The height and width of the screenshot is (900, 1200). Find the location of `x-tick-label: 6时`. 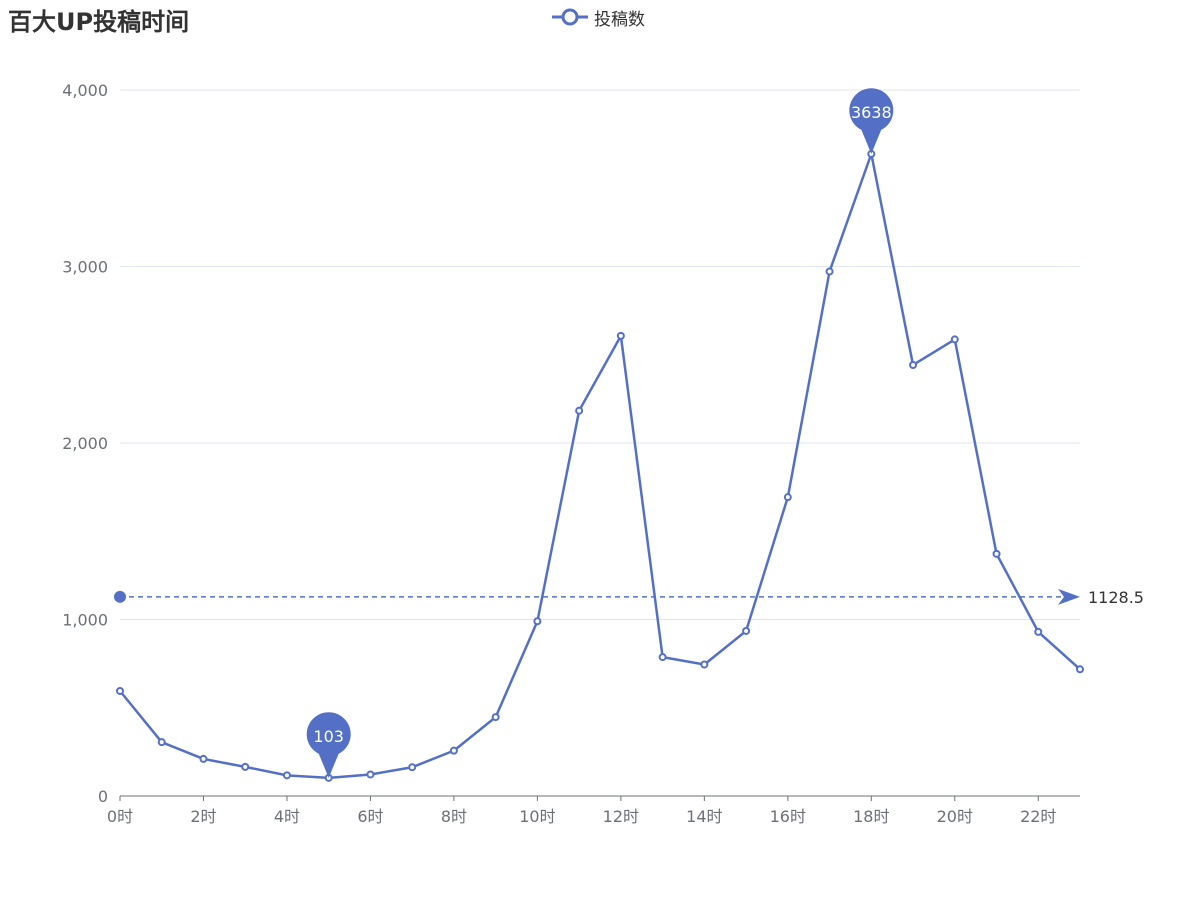

x-tick-label: 6时 is located at coordinates (370, 816).